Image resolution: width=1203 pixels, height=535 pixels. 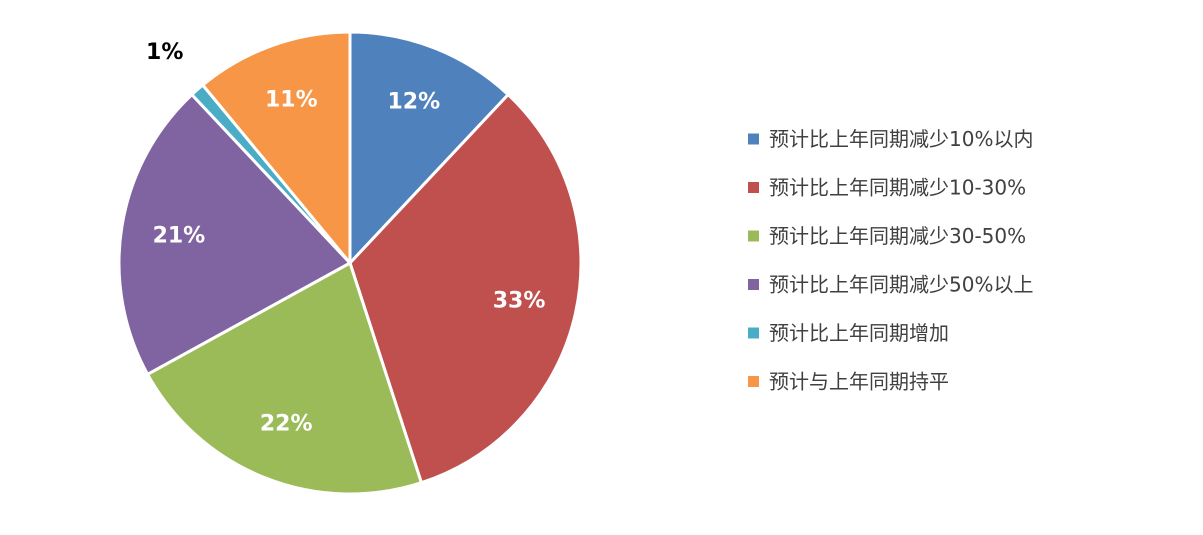 I want to click on data-label-4: 21%, so click(x=179, y=235).